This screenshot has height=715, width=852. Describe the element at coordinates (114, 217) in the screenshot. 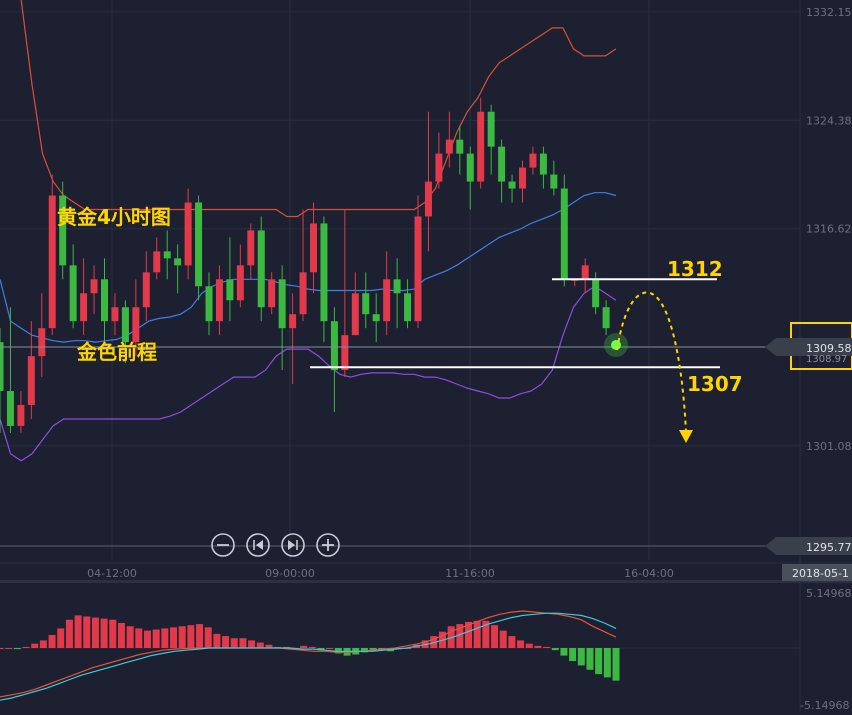

I see `chart-title: 黄金4小时图` at that location.